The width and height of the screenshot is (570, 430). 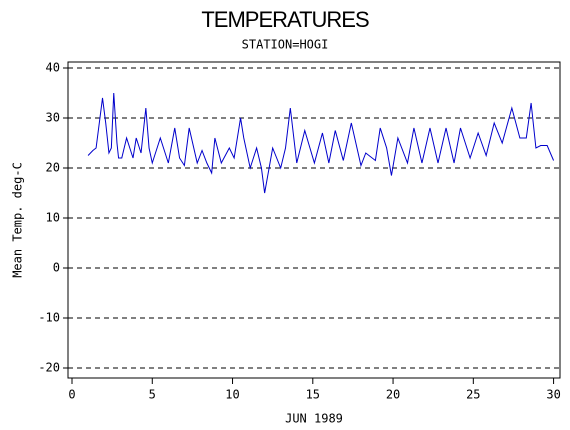 What do you see at coordinates (553, 395) in the screenshot?
I see `x-tick-label: 30` at bounding box center [553, 395].